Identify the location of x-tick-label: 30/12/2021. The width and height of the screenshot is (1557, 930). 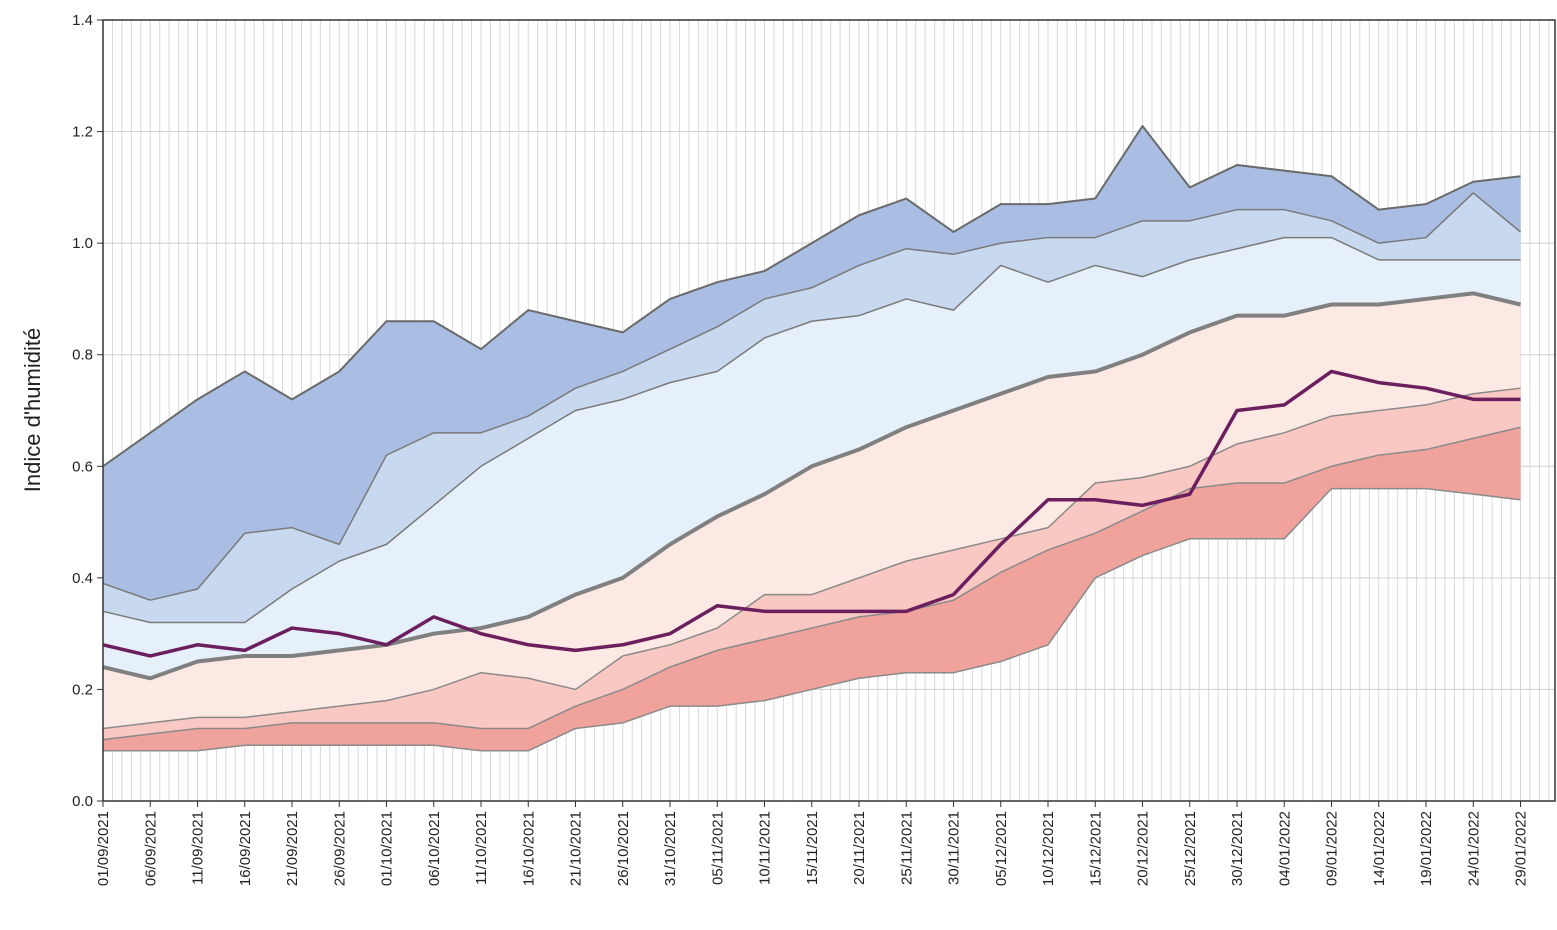
(1237, 848).